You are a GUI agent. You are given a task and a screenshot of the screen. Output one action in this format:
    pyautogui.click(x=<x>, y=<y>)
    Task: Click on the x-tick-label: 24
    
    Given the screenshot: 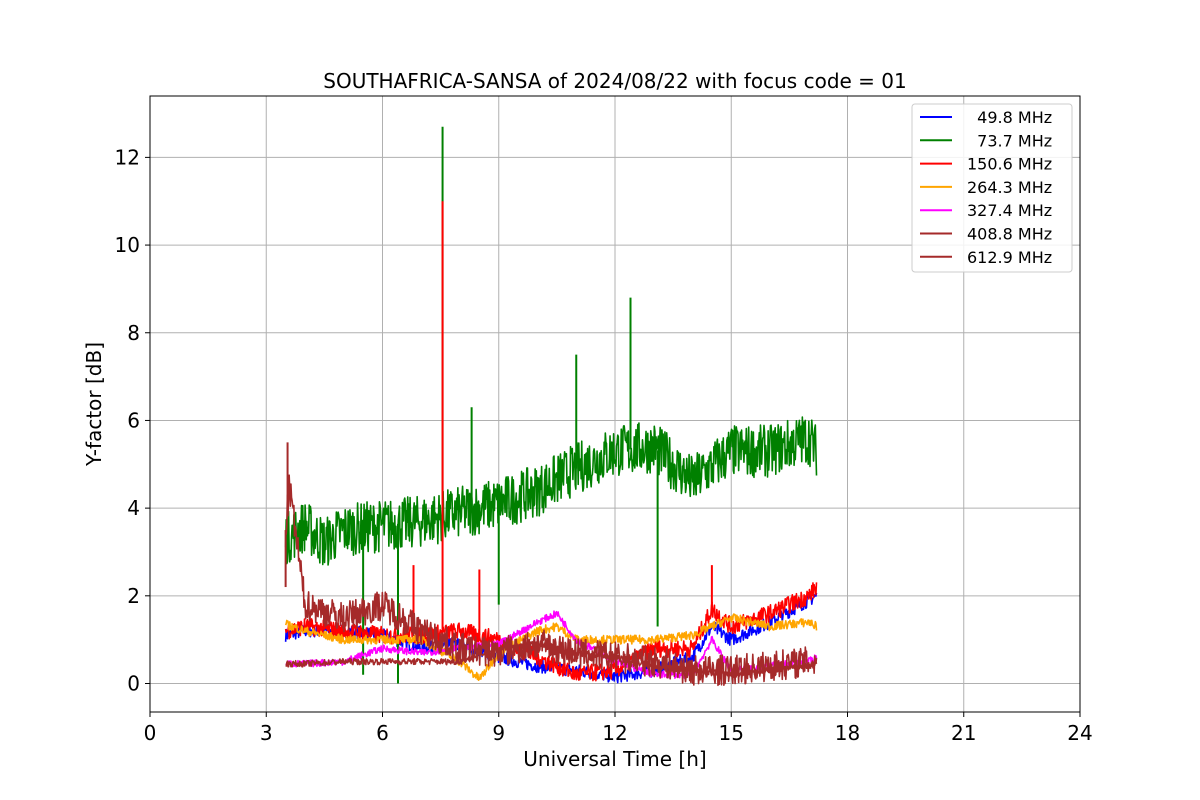 What is the action you would take?
    pyautogui.click(x=1079, y=733)
    